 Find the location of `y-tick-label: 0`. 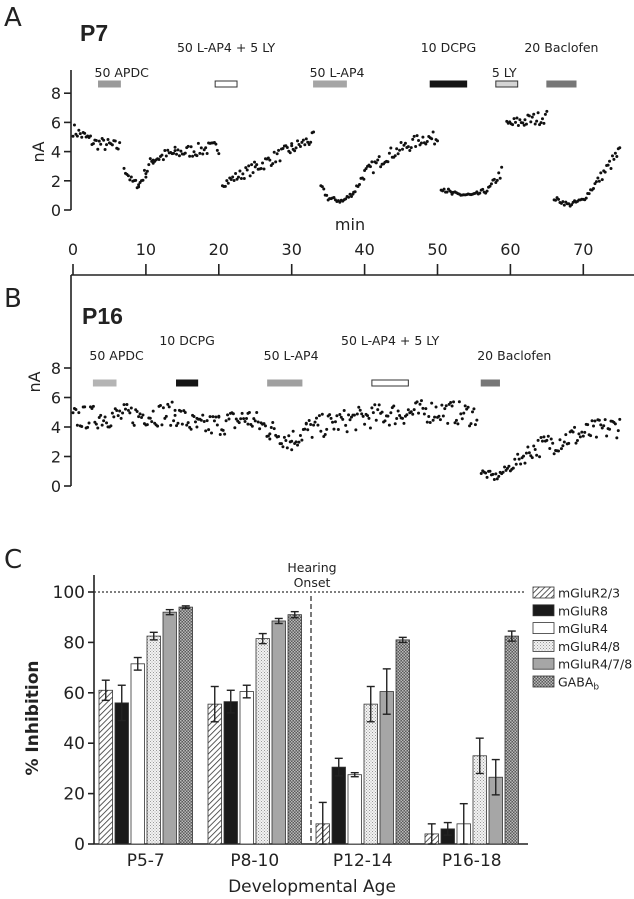

y-tick-label: 0 is located at coordinates (79, 845).